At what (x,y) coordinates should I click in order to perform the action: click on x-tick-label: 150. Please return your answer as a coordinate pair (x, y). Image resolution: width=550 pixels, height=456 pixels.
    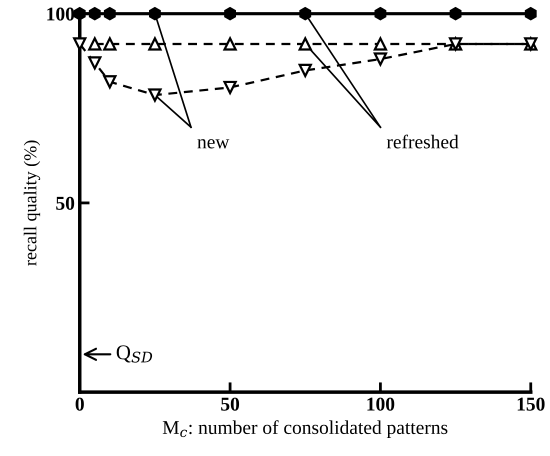
    Looking at the image, I should click on (531, 404).